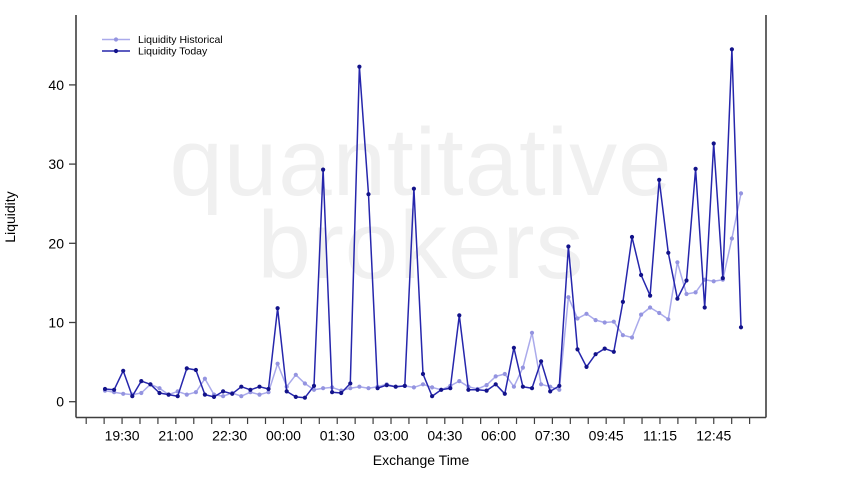 The height and width of the screenshot is (500, 850). I want to click on y-tick-label: 20, so click(56, 243).